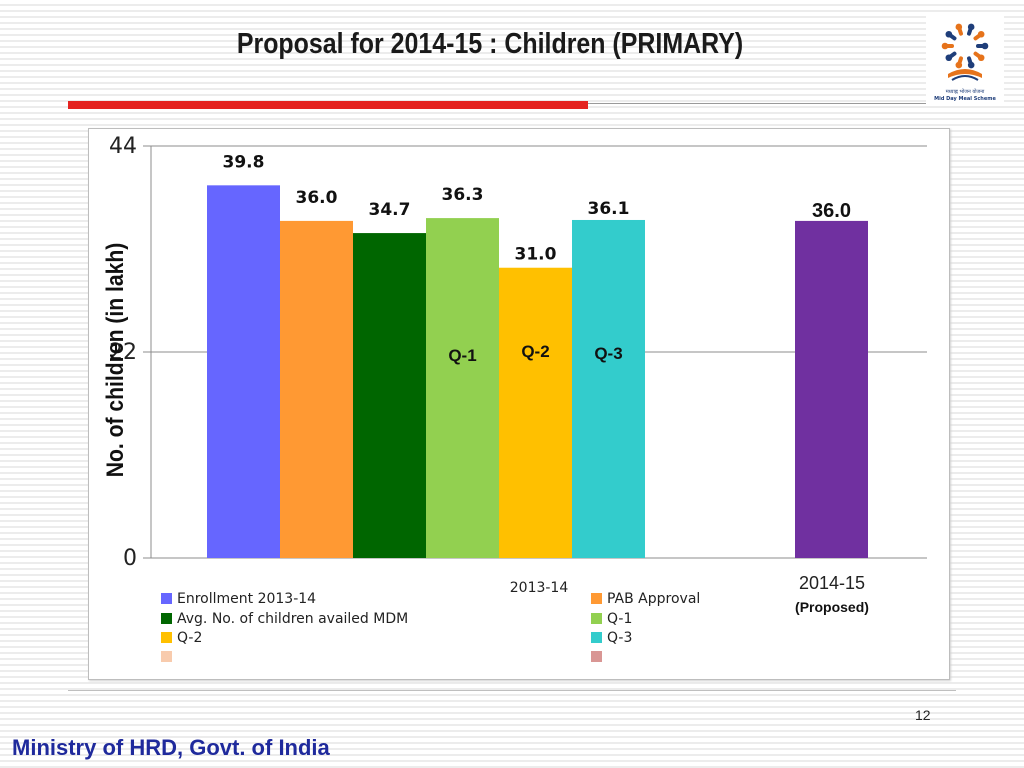 Image resolution: width=1024 pixels, height=768 pixels. What do you see at coordinates (123, 352) in the screenshot?
I see `y-tick-label: 22` at bounding box center [123, 352].